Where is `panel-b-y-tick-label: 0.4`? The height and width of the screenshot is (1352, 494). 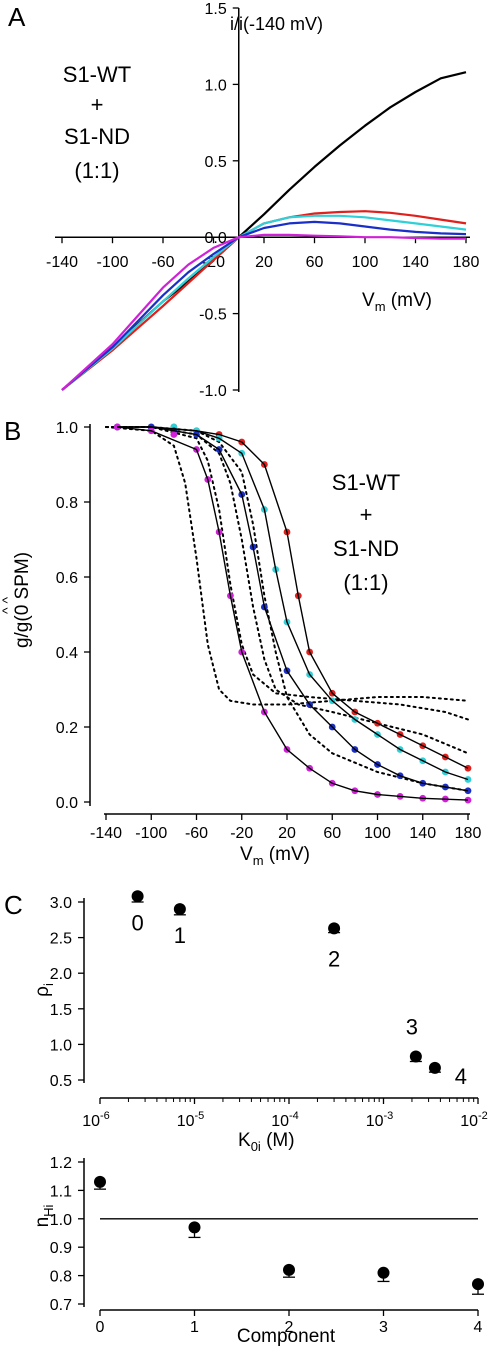 panel-b-y-tick-label: 0.4 is located at coordinates (67, 653).